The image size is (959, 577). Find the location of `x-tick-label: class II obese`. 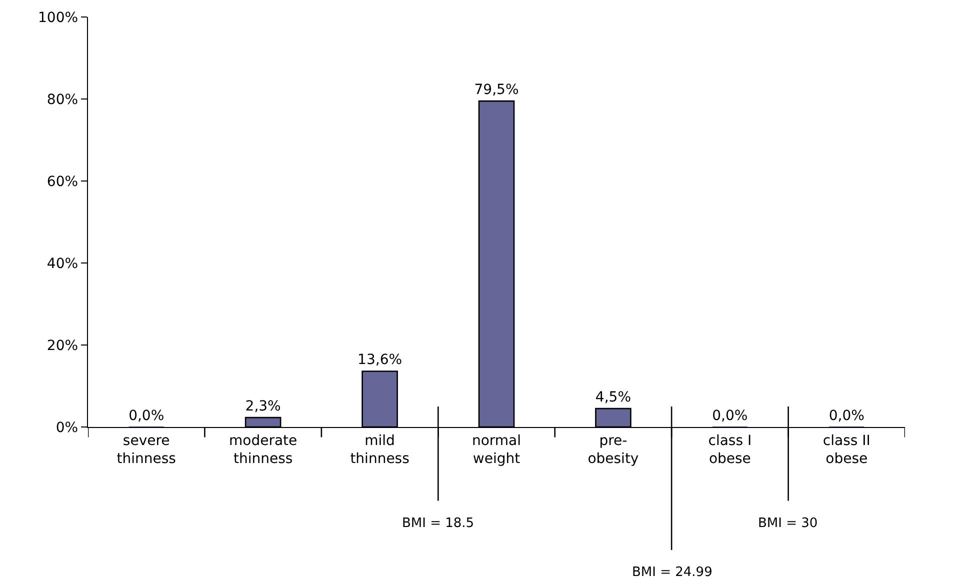

x-tick-label: class II obese is located at coordinates (846, 450).